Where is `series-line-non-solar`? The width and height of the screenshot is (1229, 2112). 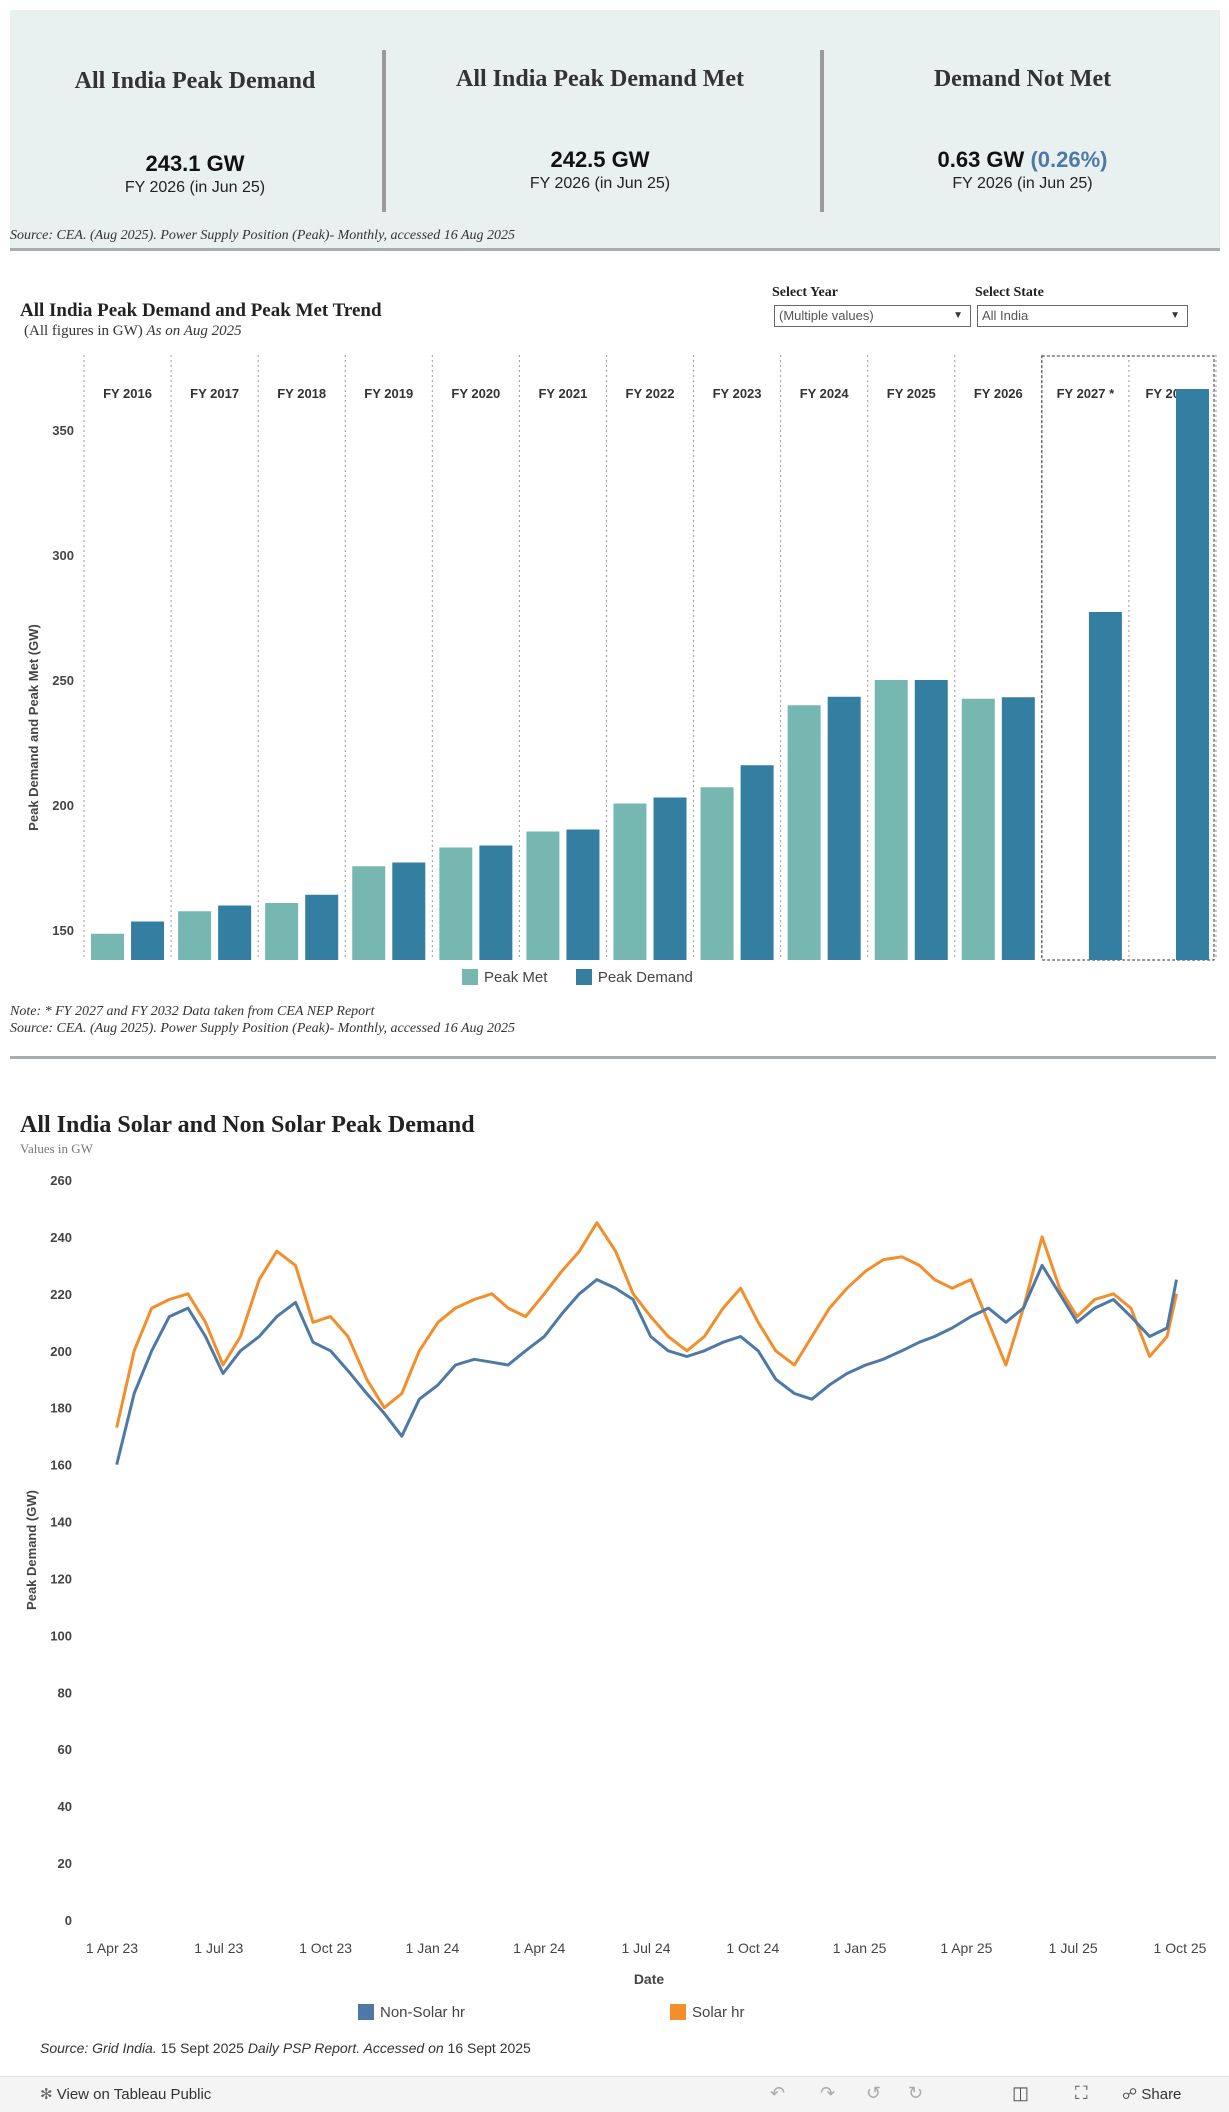
series-line-non-solar is located at coordinates (646, 1364).